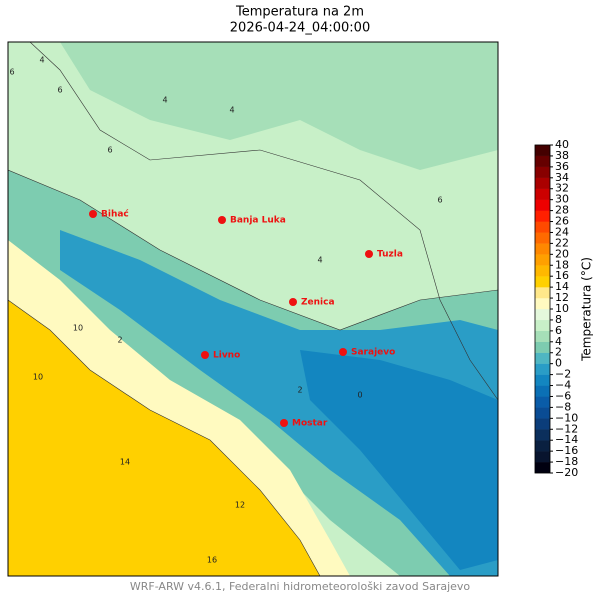 This screenshot has width=600, height=604. I want to click on colorbar-tick-label: 0, so click(558, 363).